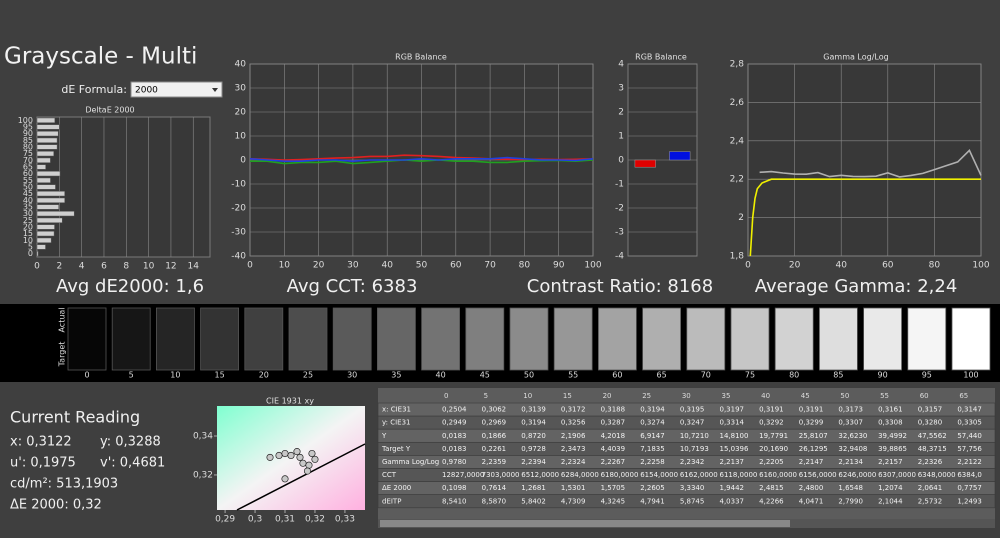  I want to click on table-cell: 2,1044, so click(890, 501).